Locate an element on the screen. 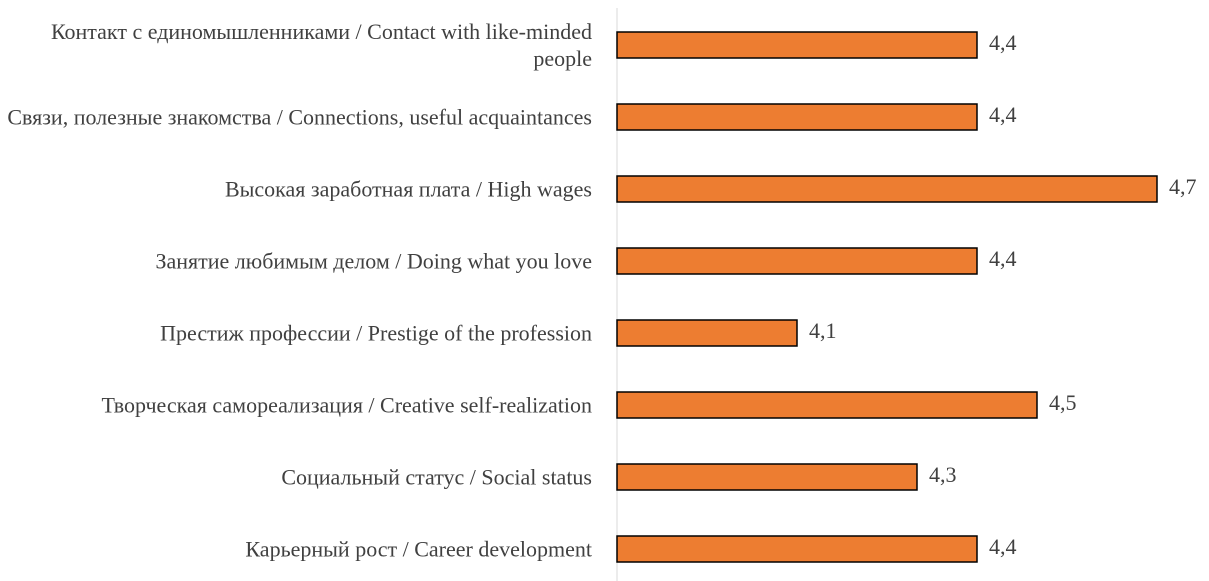  category-label: Высокая заработная плата / High wages is located at coordinates (408, 189).